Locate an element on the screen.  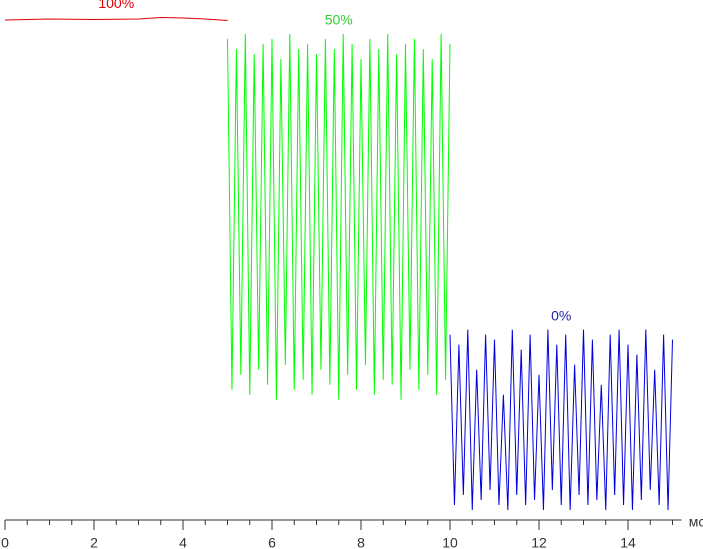
x-tick-label: 10 is located at coordinates (450, 542).